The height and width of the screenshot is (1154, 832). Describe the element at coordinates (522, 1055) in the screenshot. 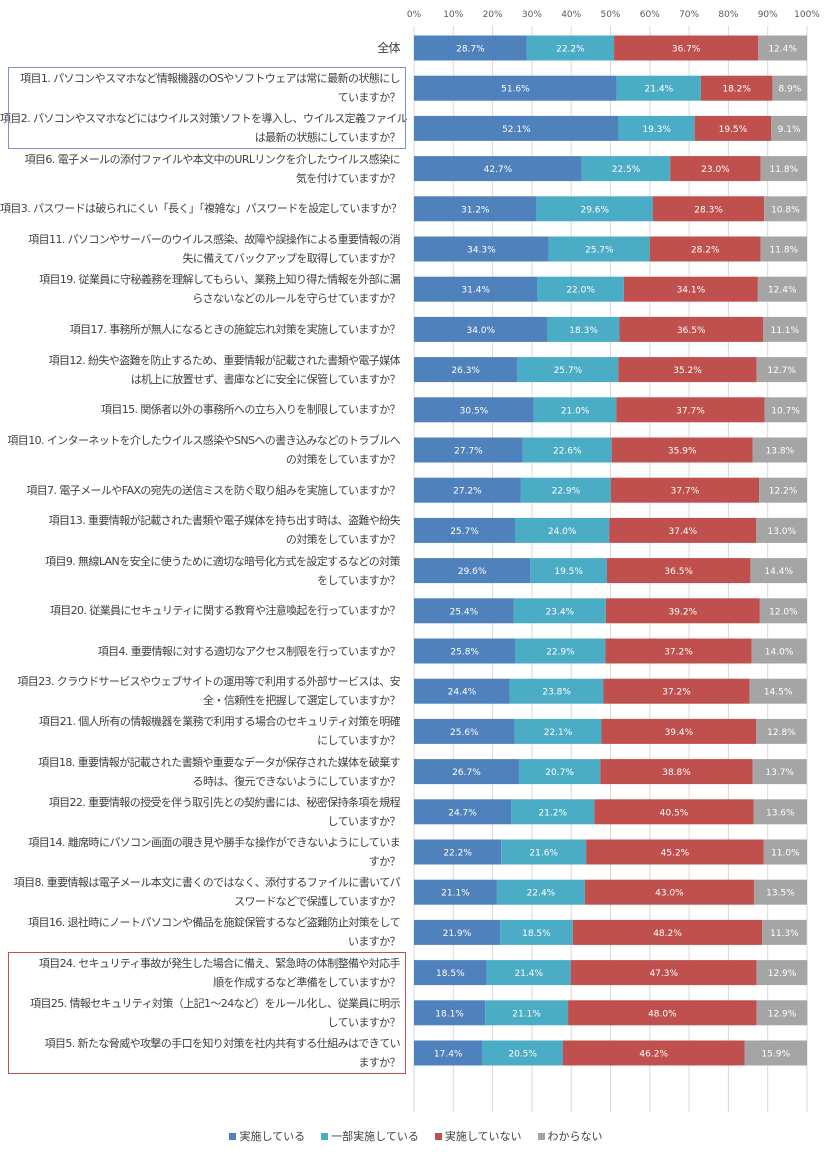

I see `data-label: 20.5%` at that location.